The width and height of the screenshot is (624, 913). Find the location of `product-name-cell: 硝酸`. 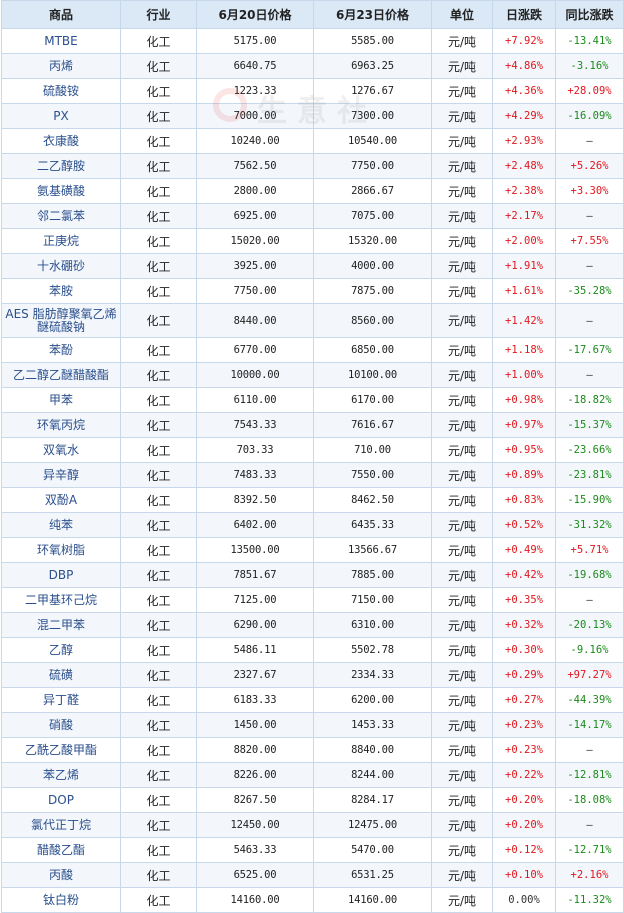

product-name-cell: 硝酸 is located at coordinates (61, 725).